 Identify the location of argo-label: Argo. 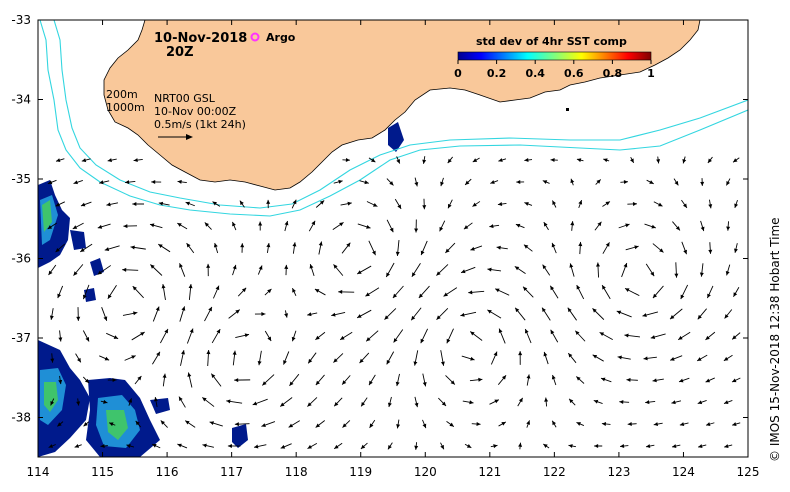
(281, 37).